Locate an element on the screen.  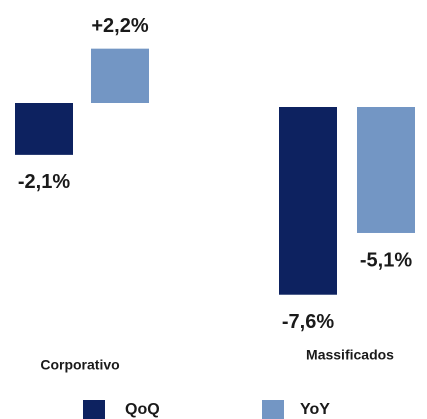
category-label: Massificados is located at coordinates (350, 355).